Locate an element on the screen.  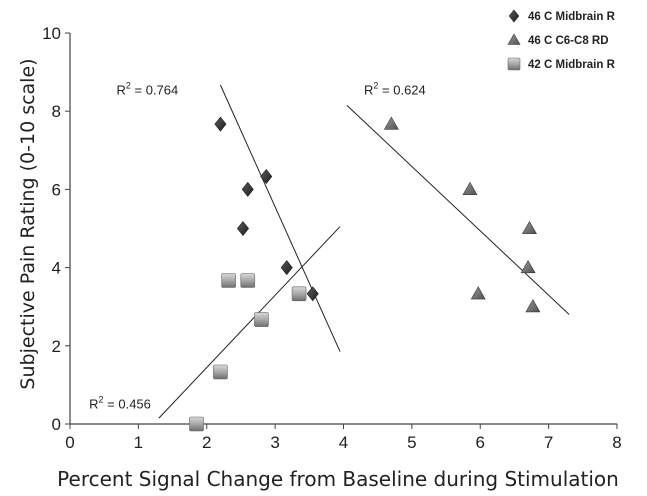
x-tick-label: 5 is located at coordinates (411, 442).